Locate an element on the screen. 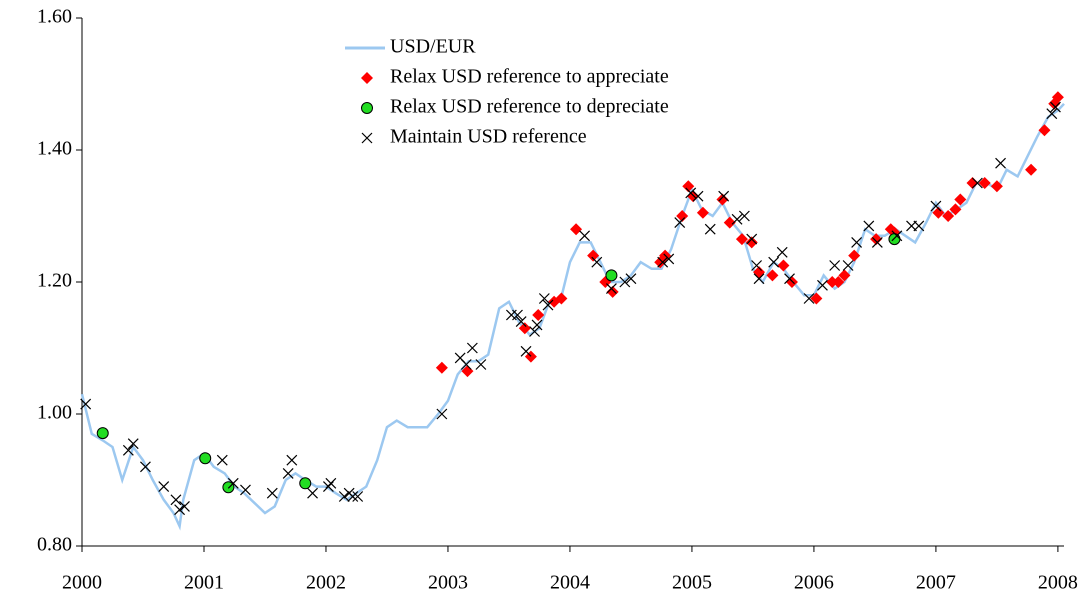 Image resolution: width=1092 pixels, height=602 pixels. x-tick-label: 2005 is located at coordinates (692, 583).